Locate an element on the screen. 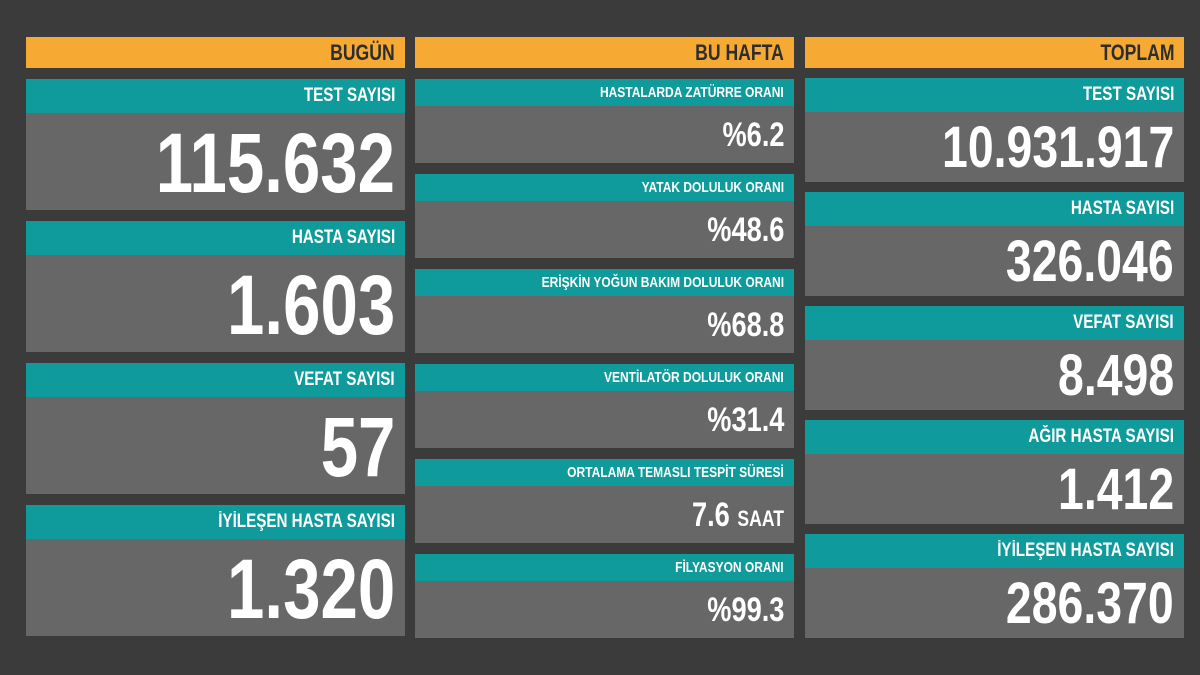  stat-value-text: 7.6 is located at coordinates (711, 515).